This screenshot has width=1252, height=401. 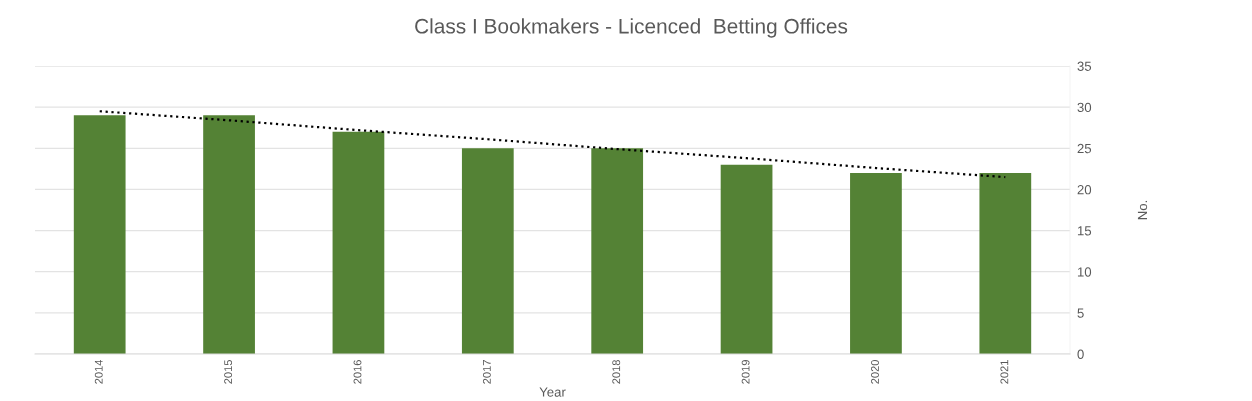 I want to click on x-tick-label: 2014, so click(x=98, y=371).